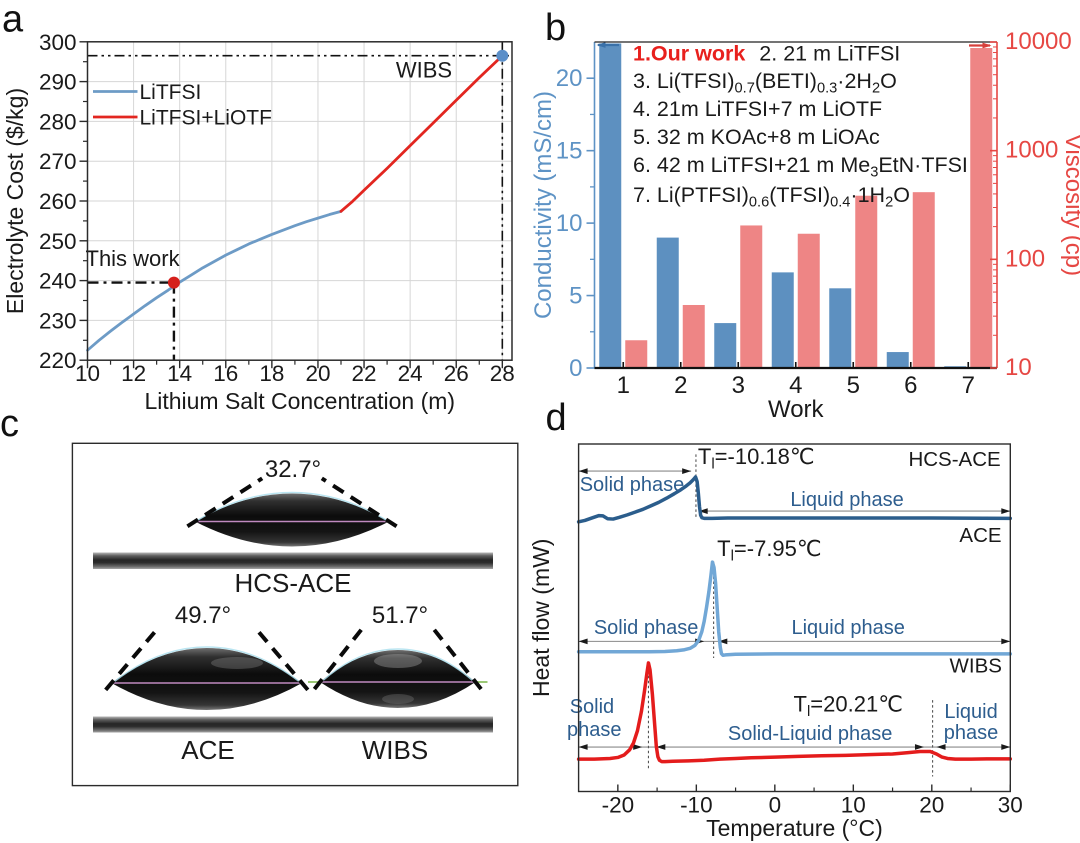 The image size is (1080, 843). Describe the element at coordinates (271, 373) in the screenshot. I see `a-x-tick-label: 18` at that location.